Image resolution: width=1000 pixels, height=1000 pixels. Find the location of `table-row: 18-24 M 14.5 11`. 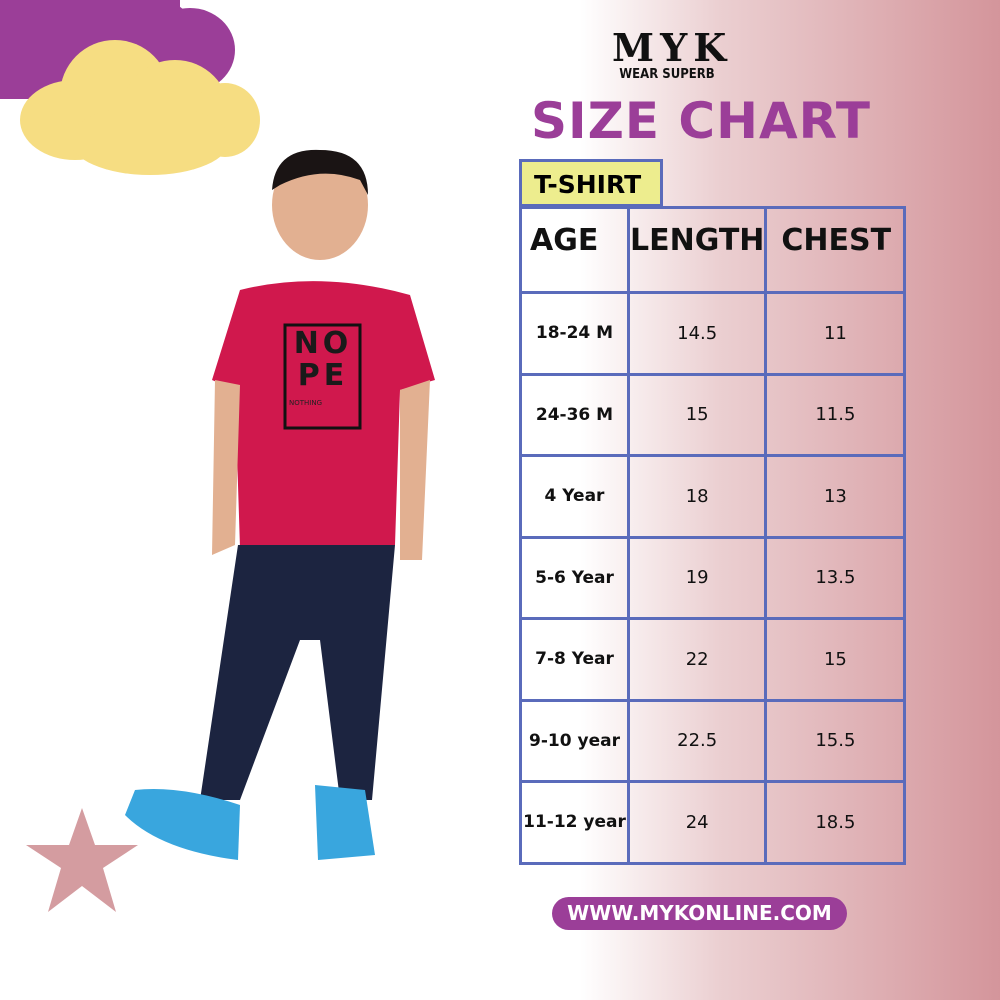

table-row: 18-24 M 14.5 11 is located at coordinates (713, 333).